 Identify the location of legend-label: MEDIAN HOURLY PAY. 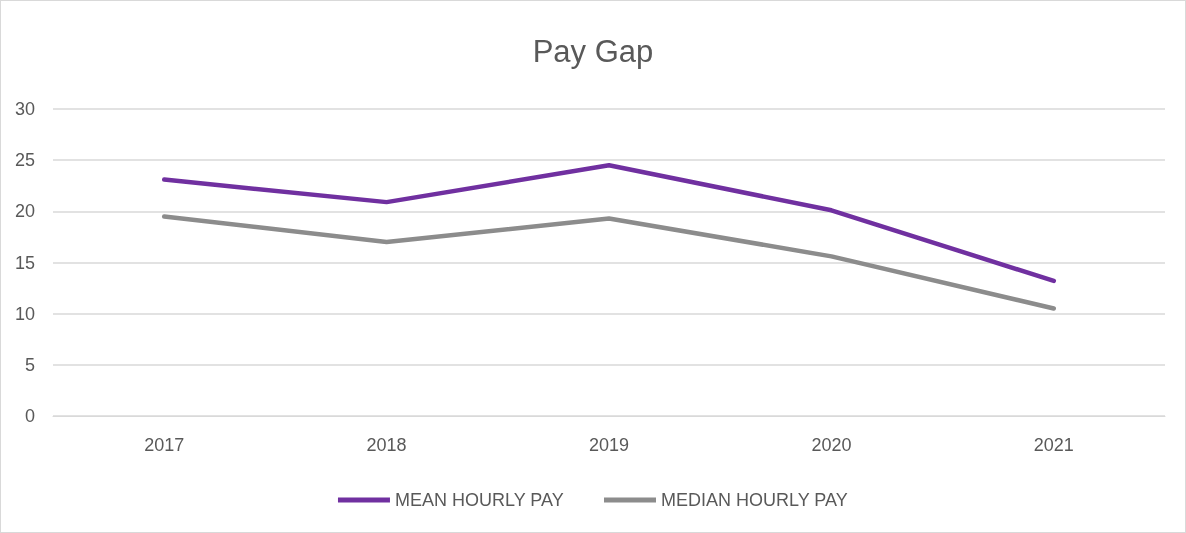
(754, 500).